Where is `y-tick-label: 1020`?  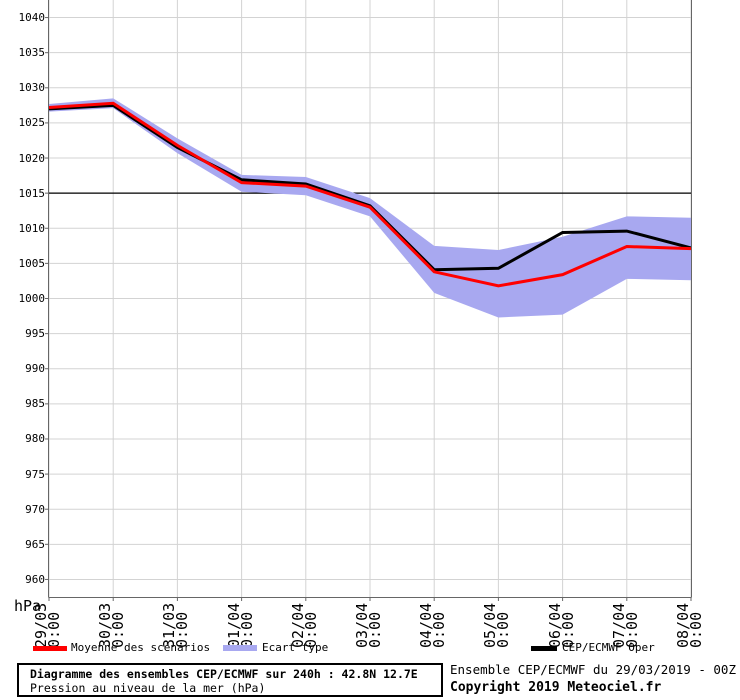
y-tick-label: 1020 is located at coordinates (32, 158).